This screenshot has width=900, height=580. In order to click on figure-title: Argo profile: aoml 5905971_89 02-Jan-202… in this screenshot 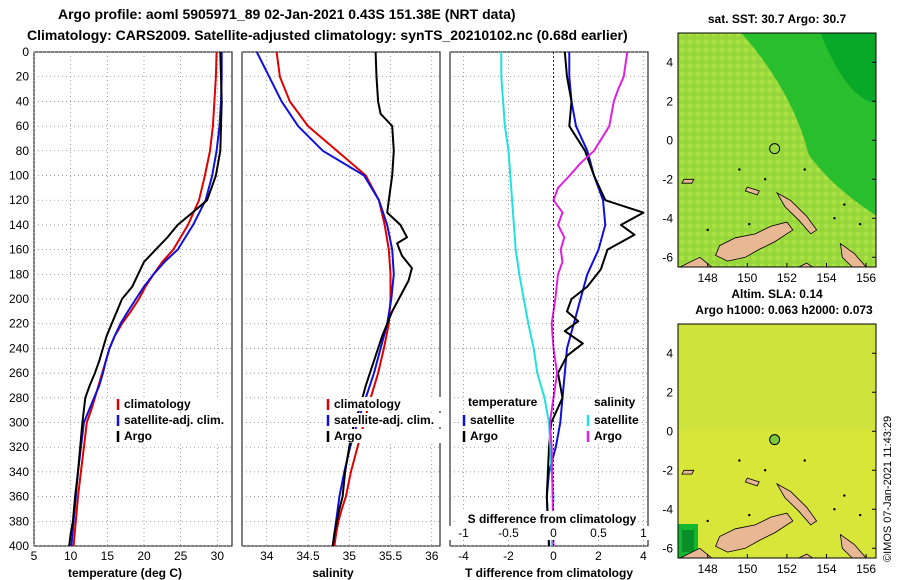, I will do `click(287, 14)`.